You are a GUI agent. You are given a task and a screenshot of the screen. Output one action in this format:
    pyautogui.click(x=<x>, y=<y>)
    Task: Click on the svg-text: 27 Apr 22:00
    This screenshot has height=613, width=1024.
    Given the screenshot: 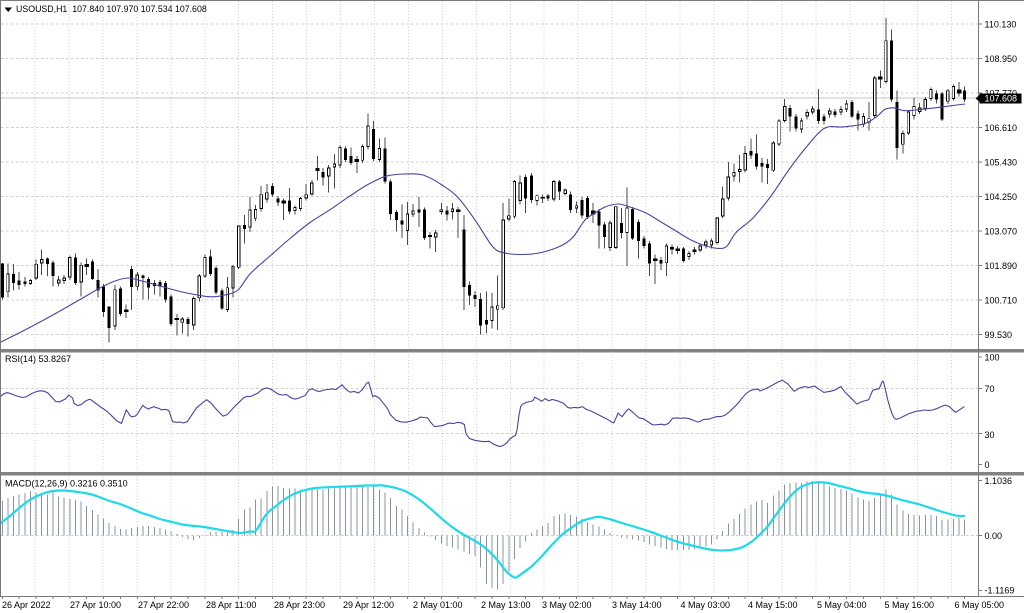 What is the action you would take?
    pyautogui.click(x=163, y=605)
    